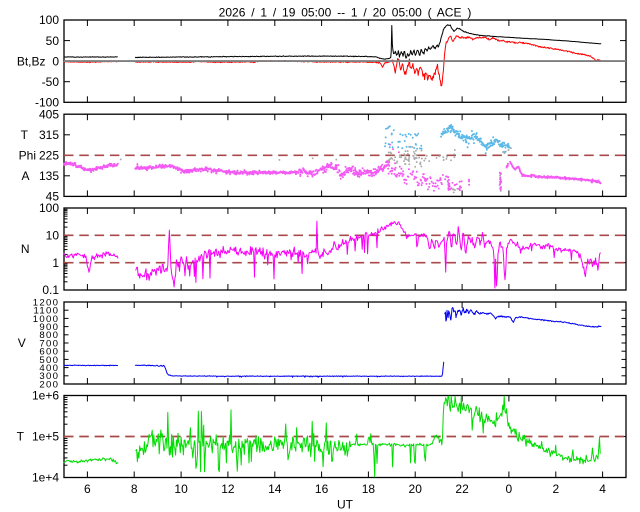 This screenshot has width=640, height=512. What do you see at coordinates (49, 360) in the screenshot?
I see `svg-text: 500` at bounding box center [49, 360].